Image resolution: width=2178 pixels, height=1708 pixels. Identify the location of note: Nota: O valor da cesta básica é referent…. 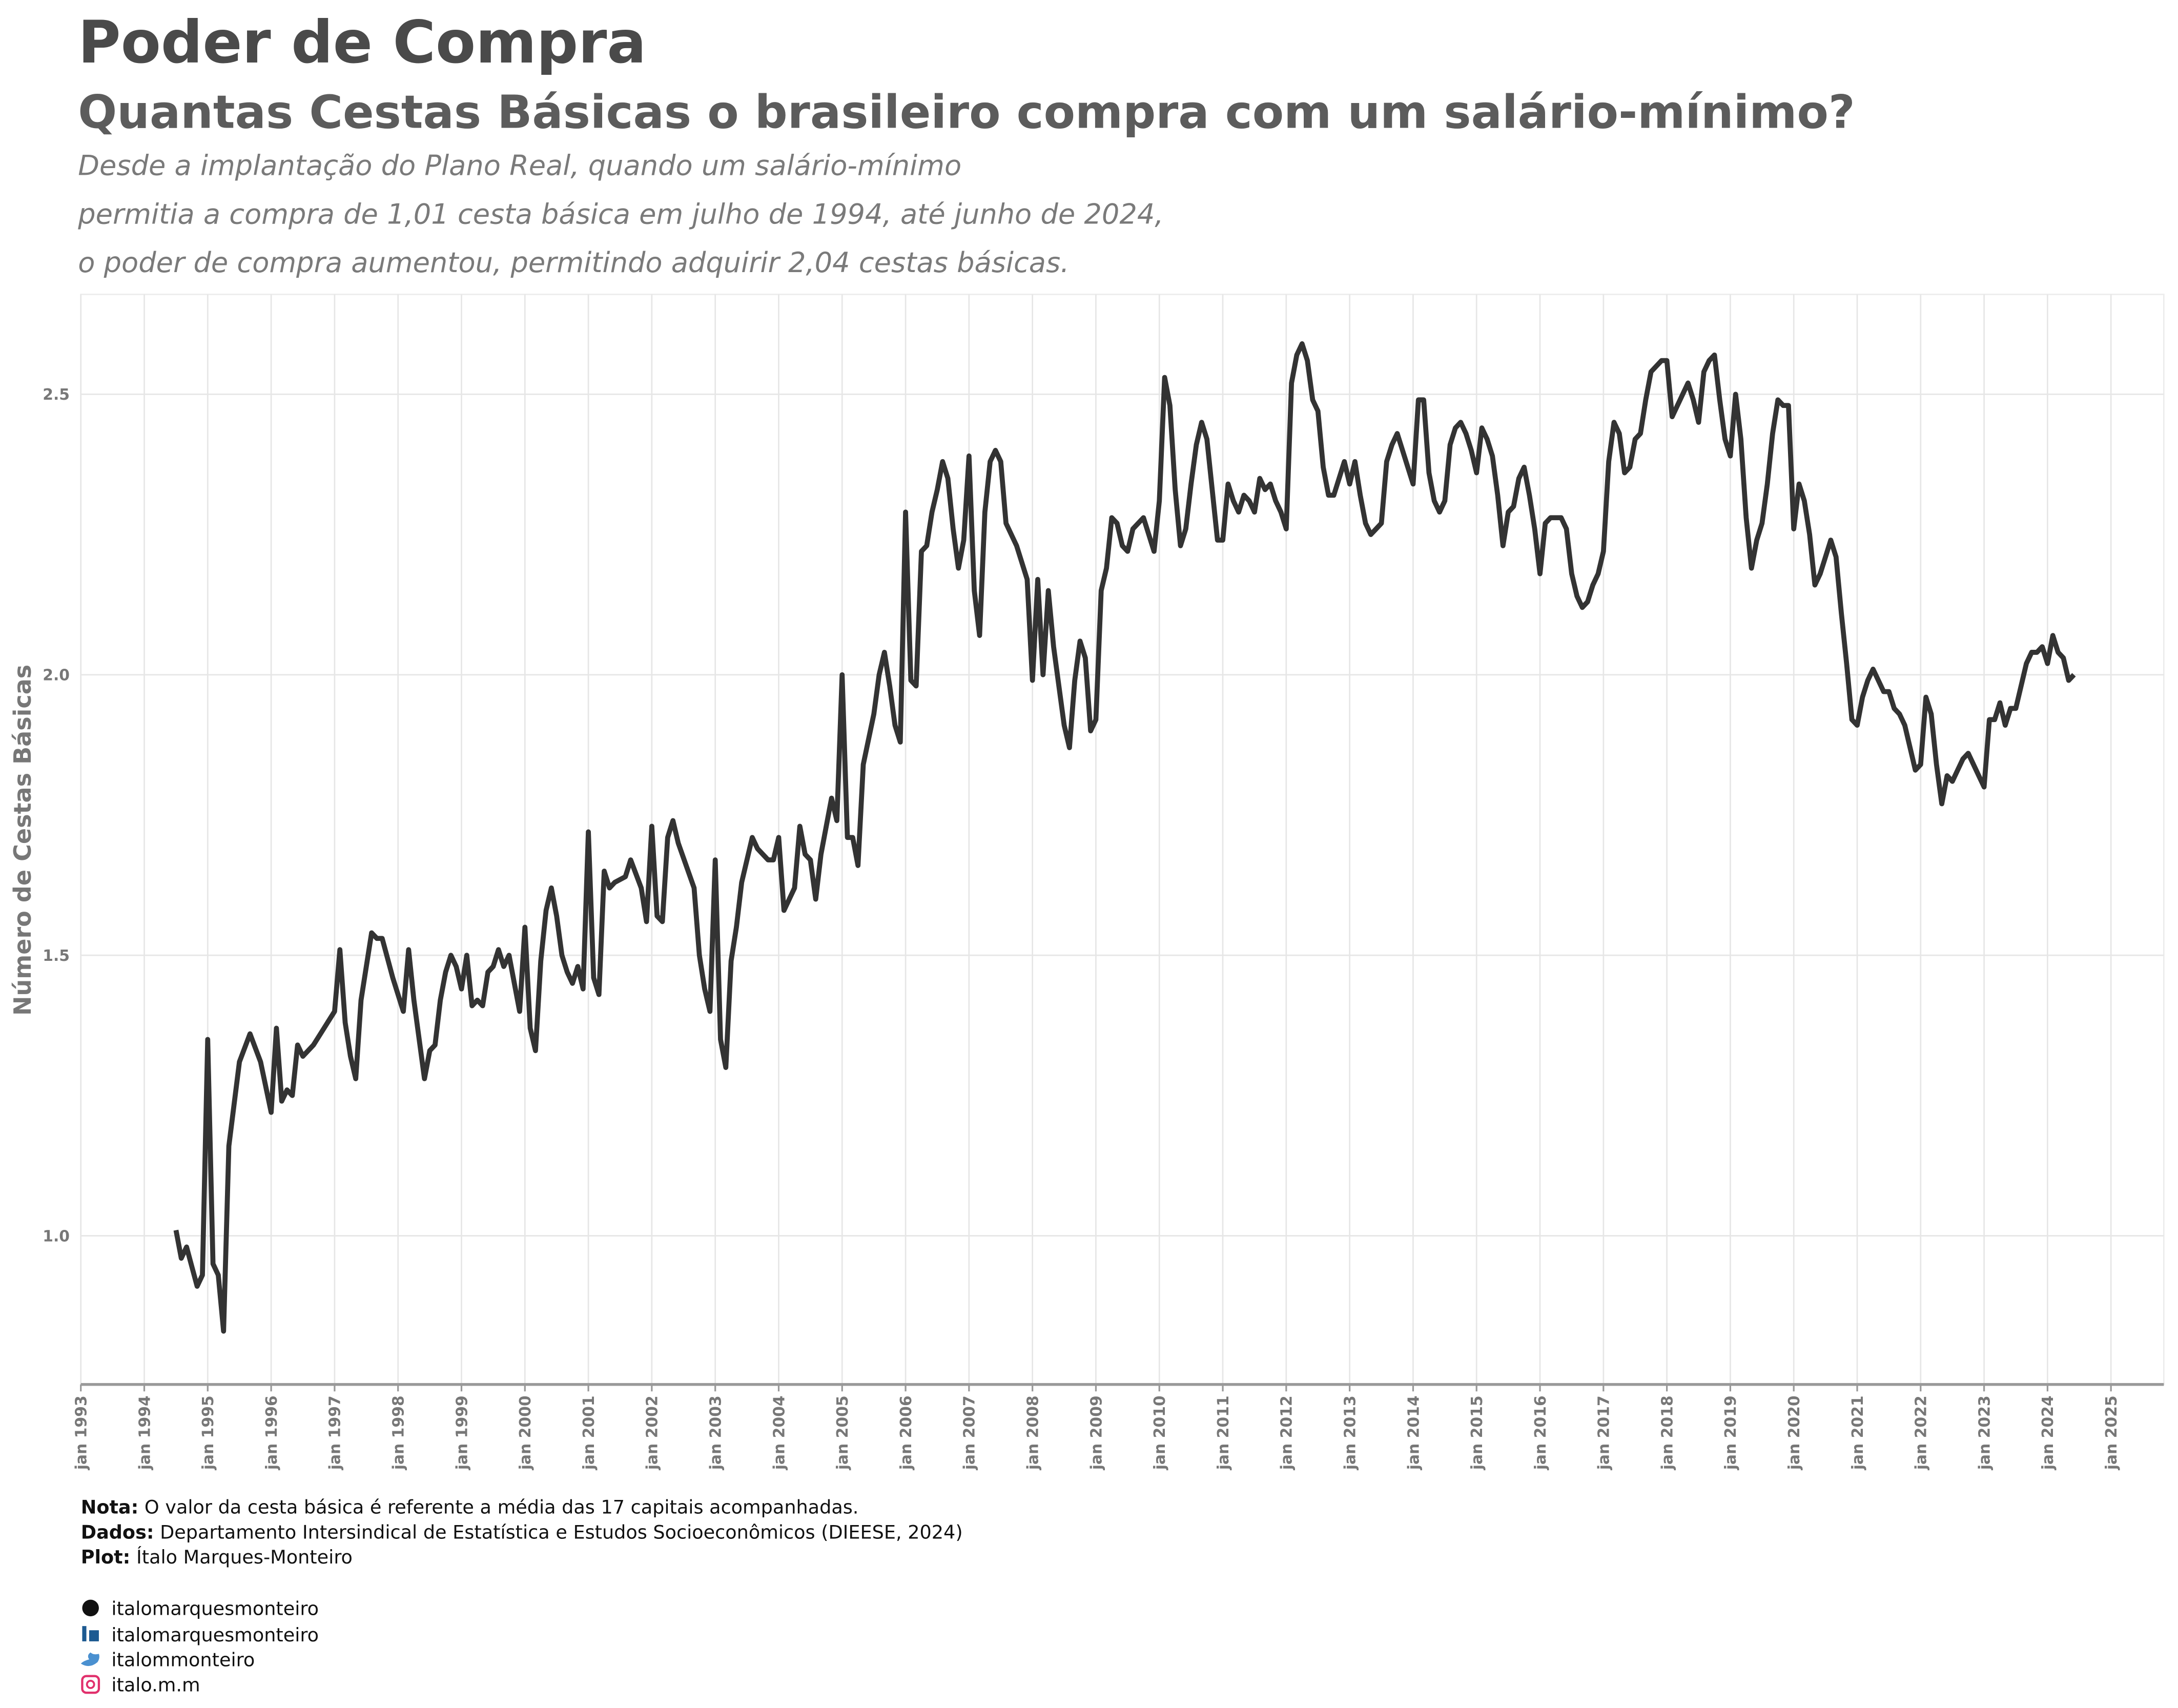
(470, 1507).